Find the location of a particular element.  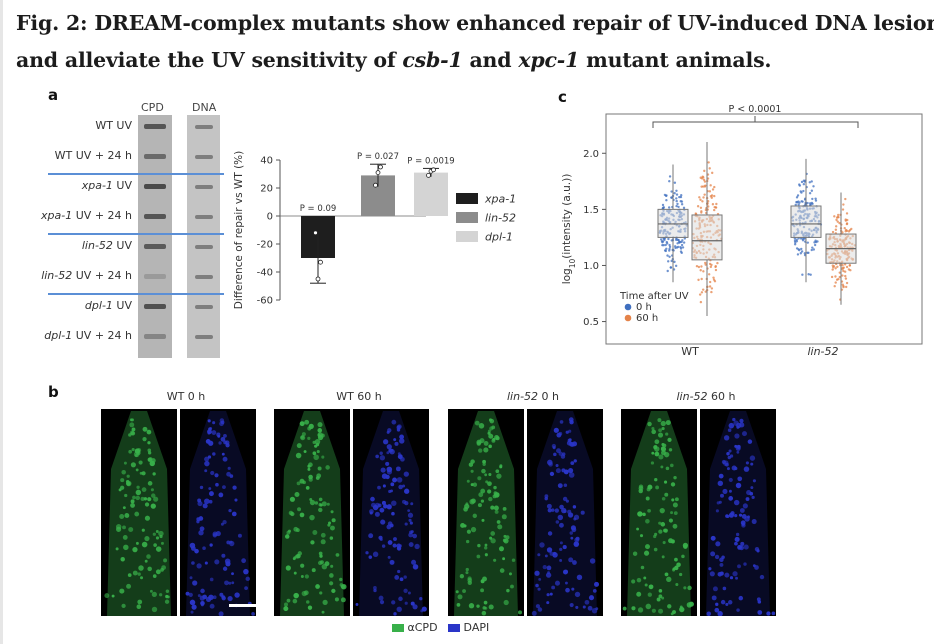

blot-lane-label: xpa-1 UV + 24 h is located at coordinates (66, 215).